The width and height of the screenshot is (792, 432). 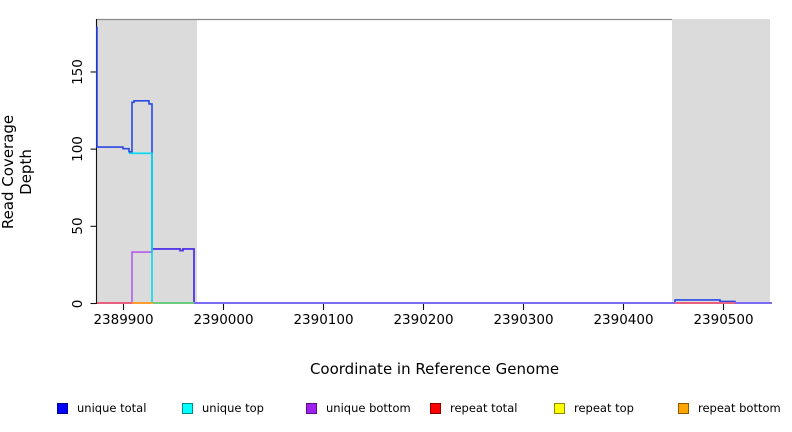 I want to click on y-axis-label: Read Coverage Depth, so click(x=17, y=172).